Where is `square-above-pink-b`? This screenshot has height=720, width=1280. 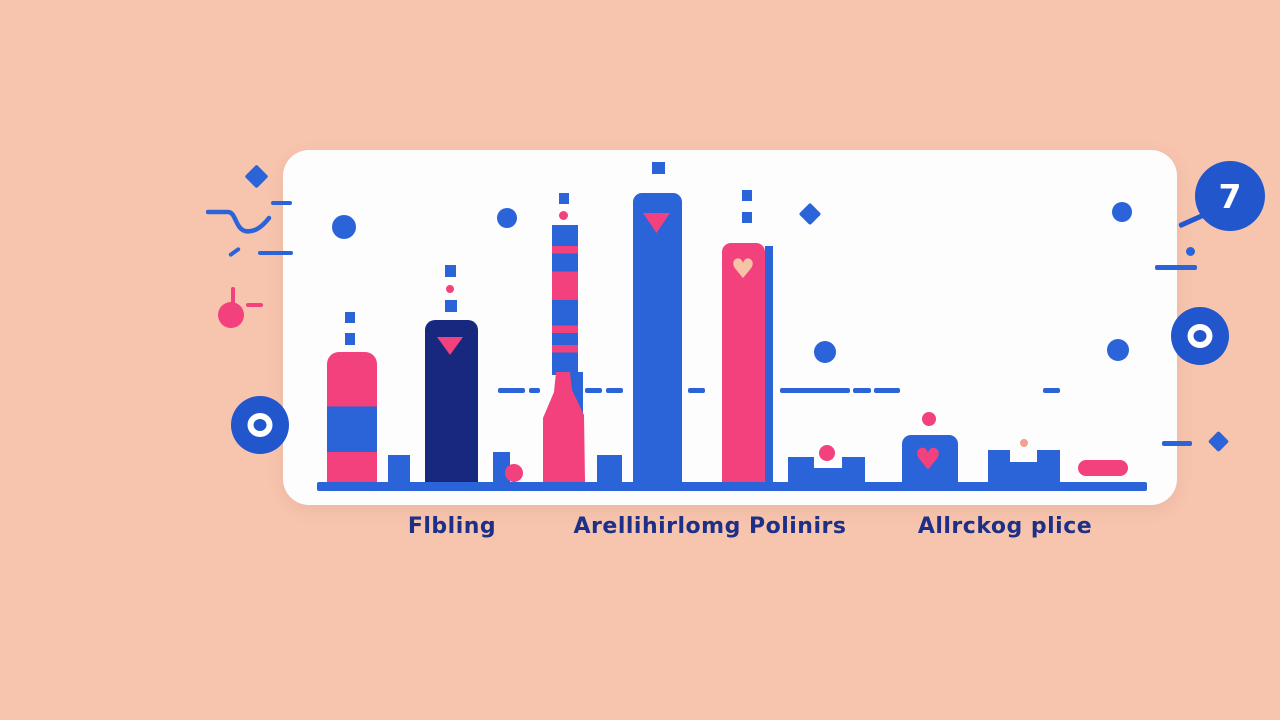 square-above-pink-b is located at coordinates (747, 217).